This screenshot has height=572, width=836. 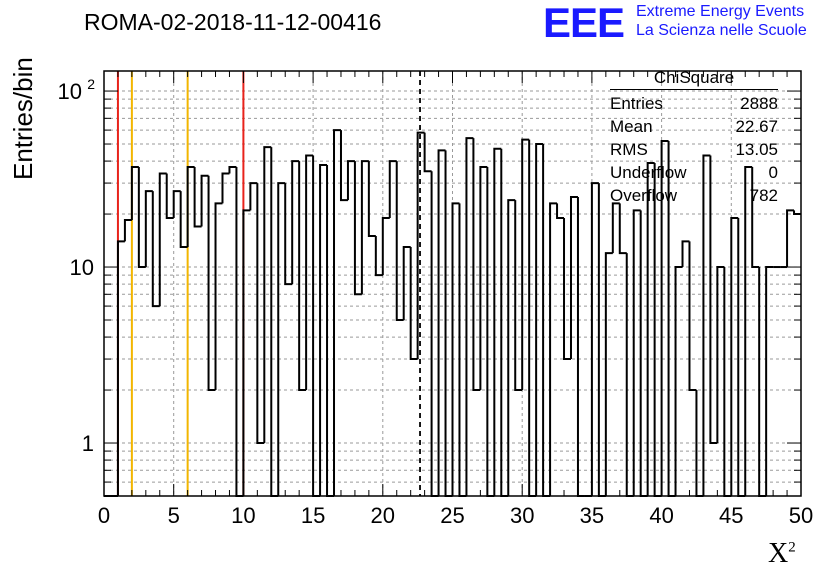 I want to click on stats-row: Underflow 0, so click(x=694, y=172).